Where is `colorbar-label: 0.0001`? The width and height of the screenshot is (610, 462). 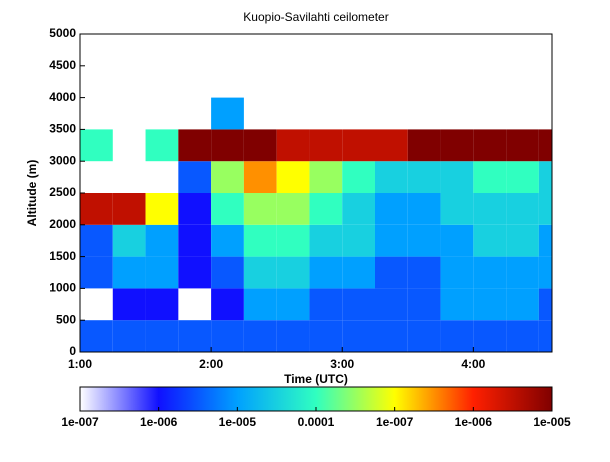 colorbar-label: 0.0001 is located at coordinates (316, 422).